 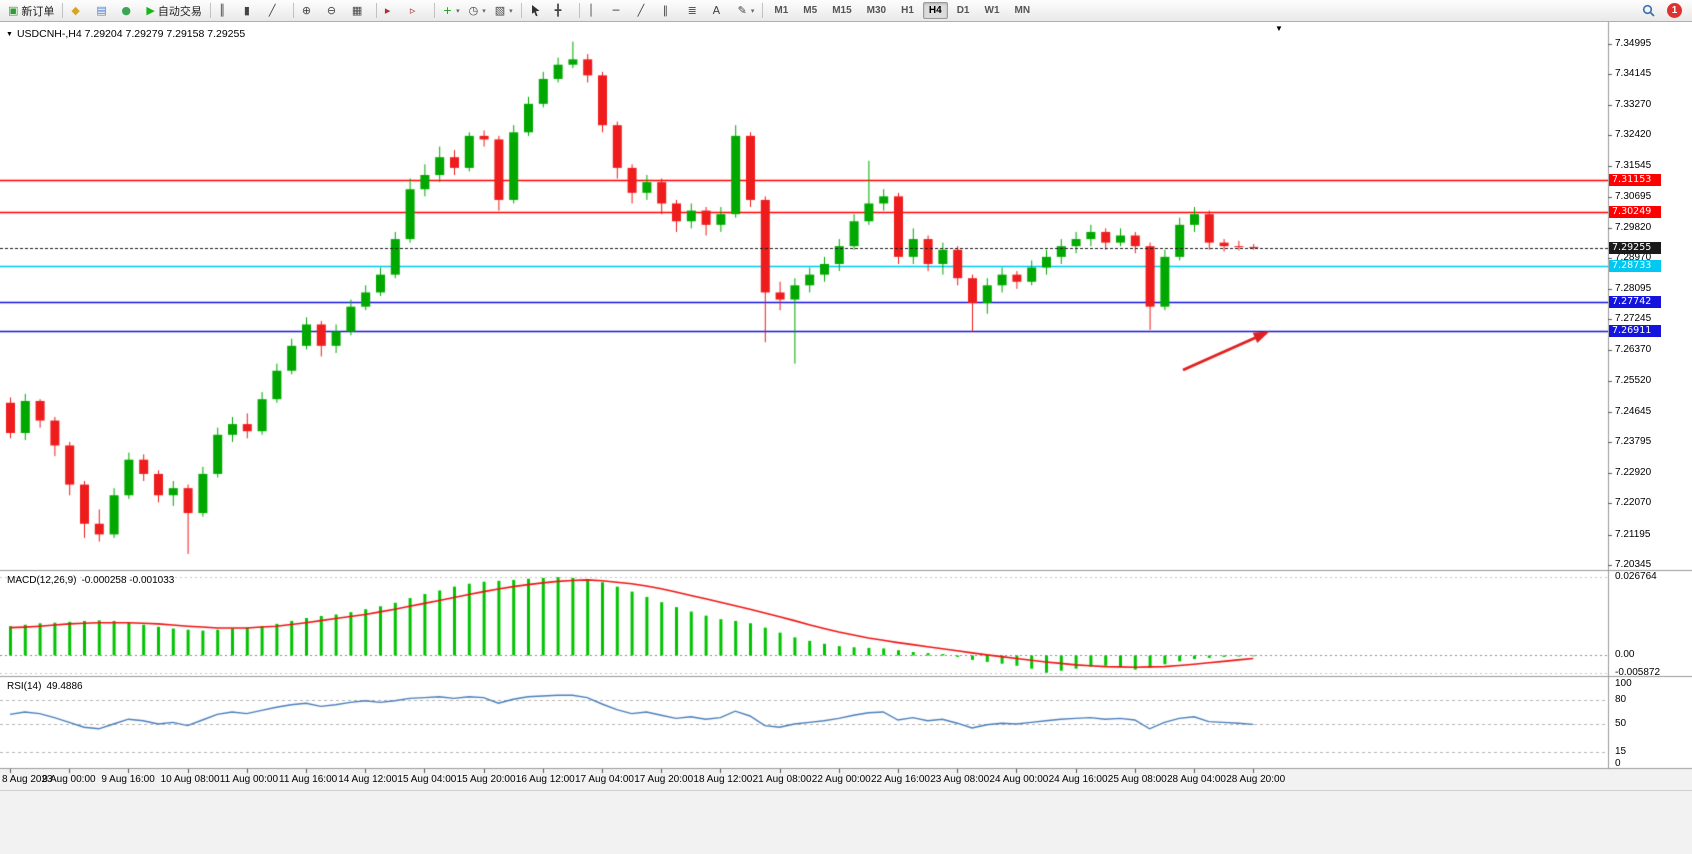 I want to click on chevron-down-icon: ▾, so click(x=458, y=11).